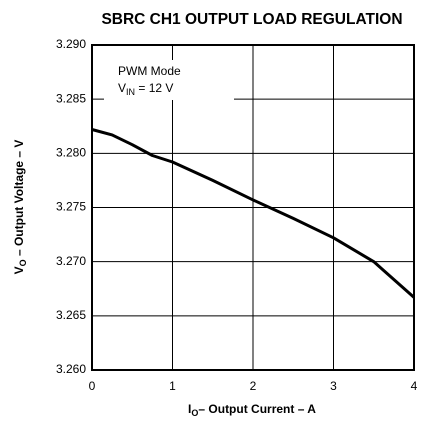 Image resolution: width=440 pixels, height=424 pixels. I want to click on y-axis-label: VO – Output Voltage – V, so click(20, 207).